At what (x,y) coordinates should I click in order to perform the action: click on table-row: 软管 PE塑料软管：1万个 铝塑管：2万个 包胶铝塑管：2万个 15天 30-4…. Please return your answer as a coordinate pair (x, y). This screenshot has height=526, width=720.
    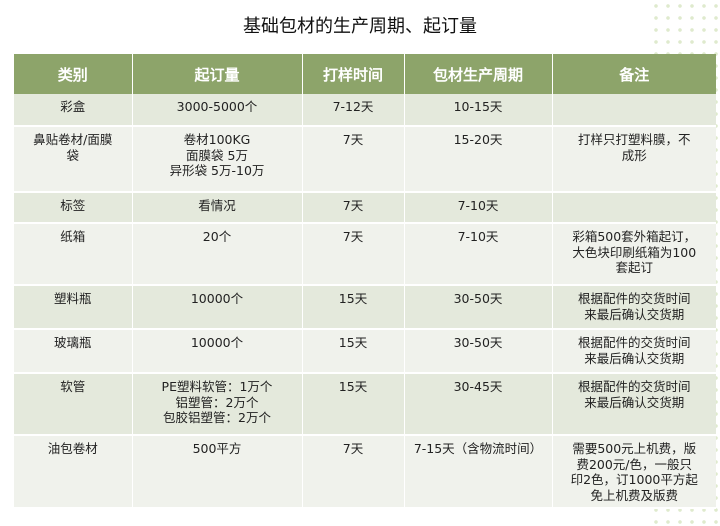
    Looking at the image, I should click on (365, 404).